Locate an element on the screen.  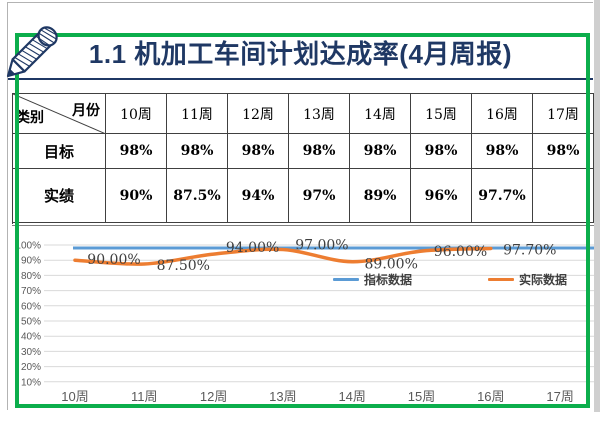
x-tick-label: 11周 is located at coordinates (144, 396).